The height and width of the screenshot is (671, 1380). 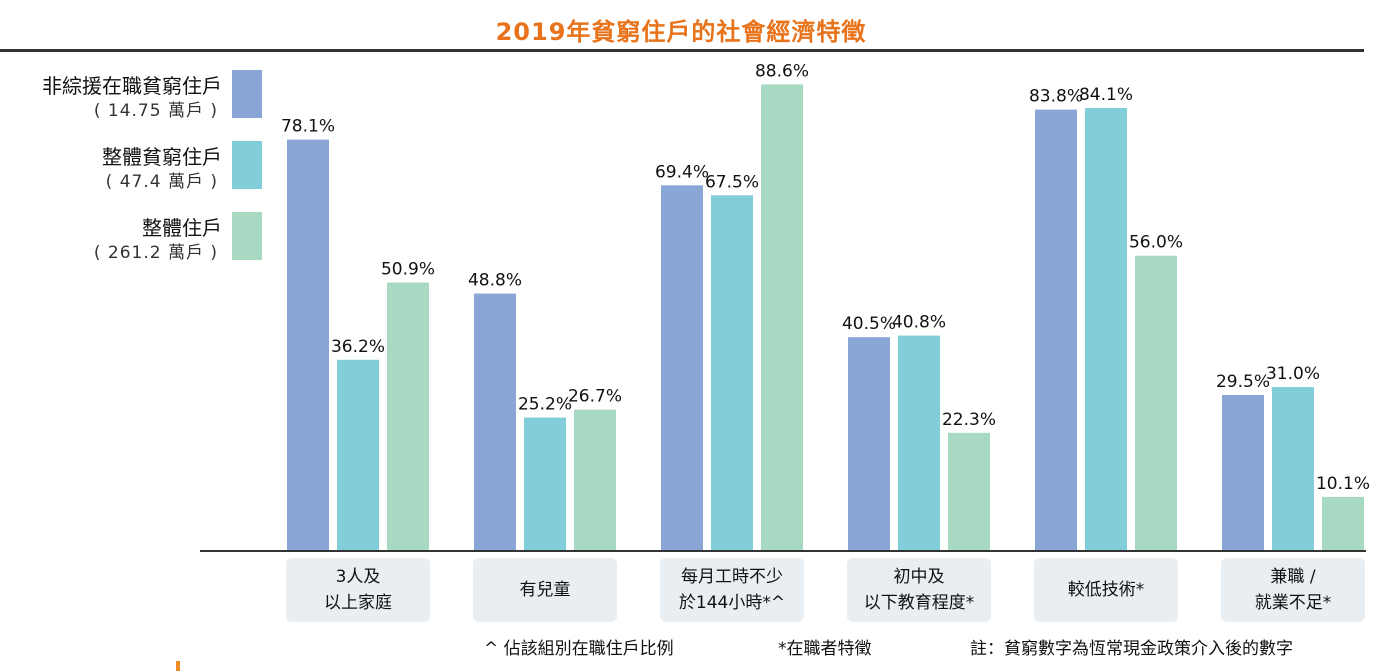 What do you see at coordinates (919, 590) in the screenshot?
I see `category-label: 初中及 以下教育程度*` at bounding box center [919, 590].